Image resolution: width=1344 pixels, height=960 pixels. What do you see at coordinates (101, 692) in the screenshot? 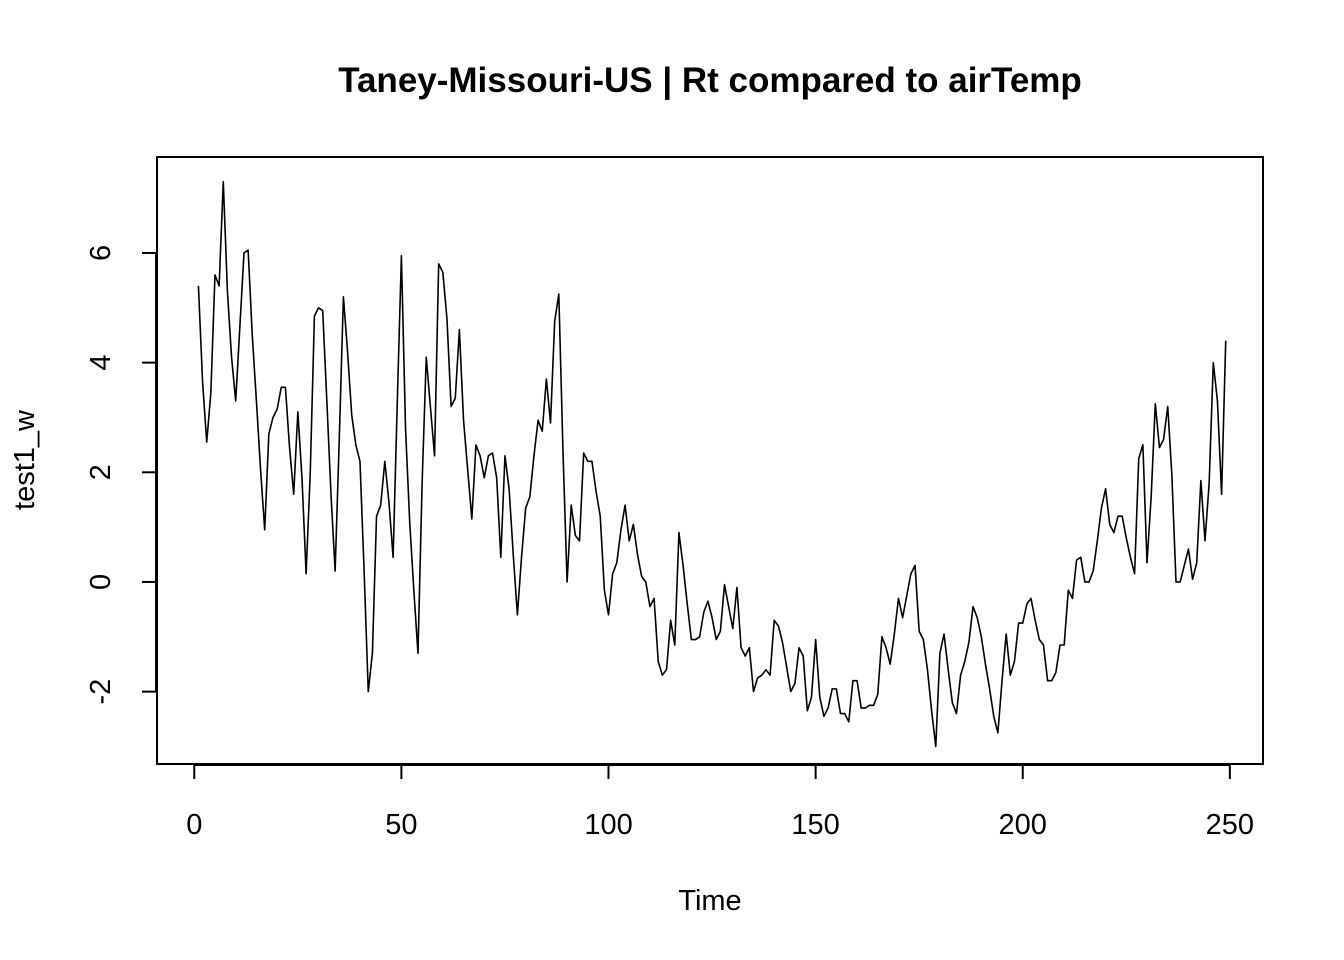
I see `y-tick-label: -2` at bounding box center [101, 692].